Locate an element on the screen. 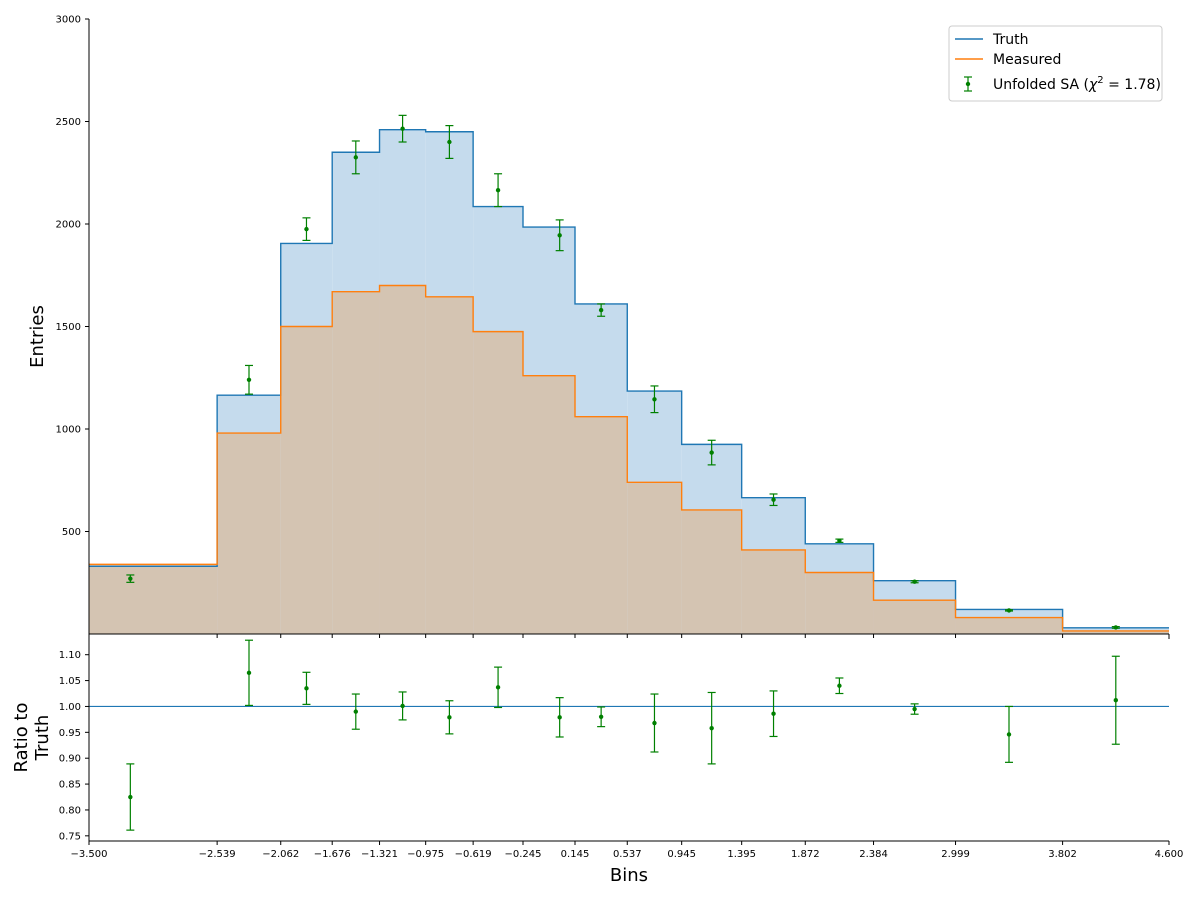 The height and width of the screenshot is (900, 1200). legend-box is located at coordinates (1055, 63).